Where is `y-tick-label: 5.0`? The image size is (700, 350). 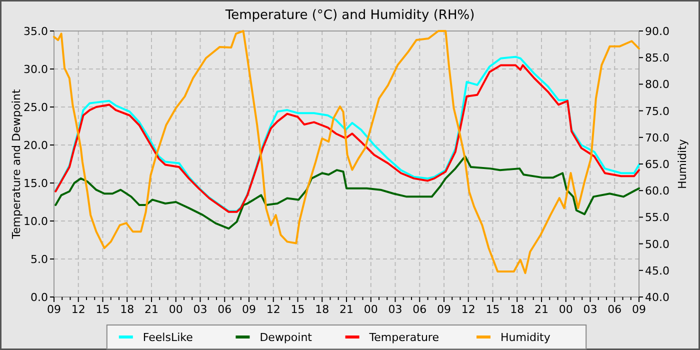
y-tick-label: 5.0 is located at coordinates (39, 259).